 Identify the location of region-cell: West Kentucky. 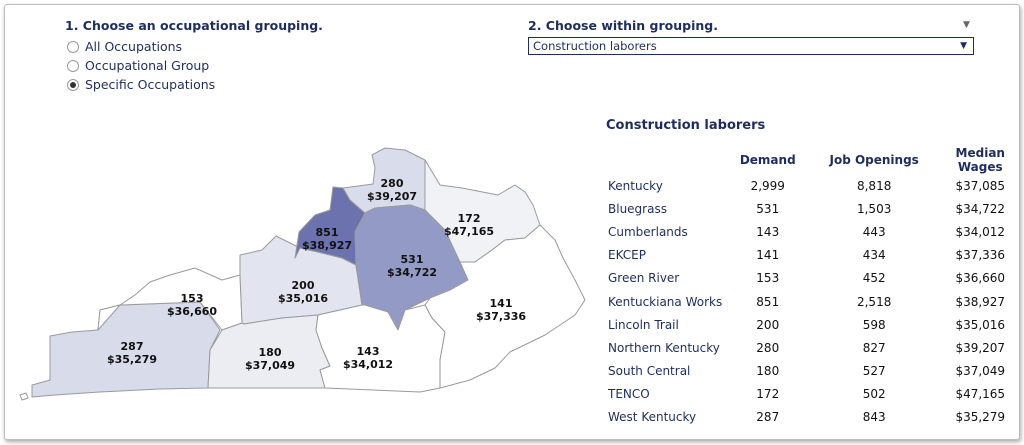
(652, 417).